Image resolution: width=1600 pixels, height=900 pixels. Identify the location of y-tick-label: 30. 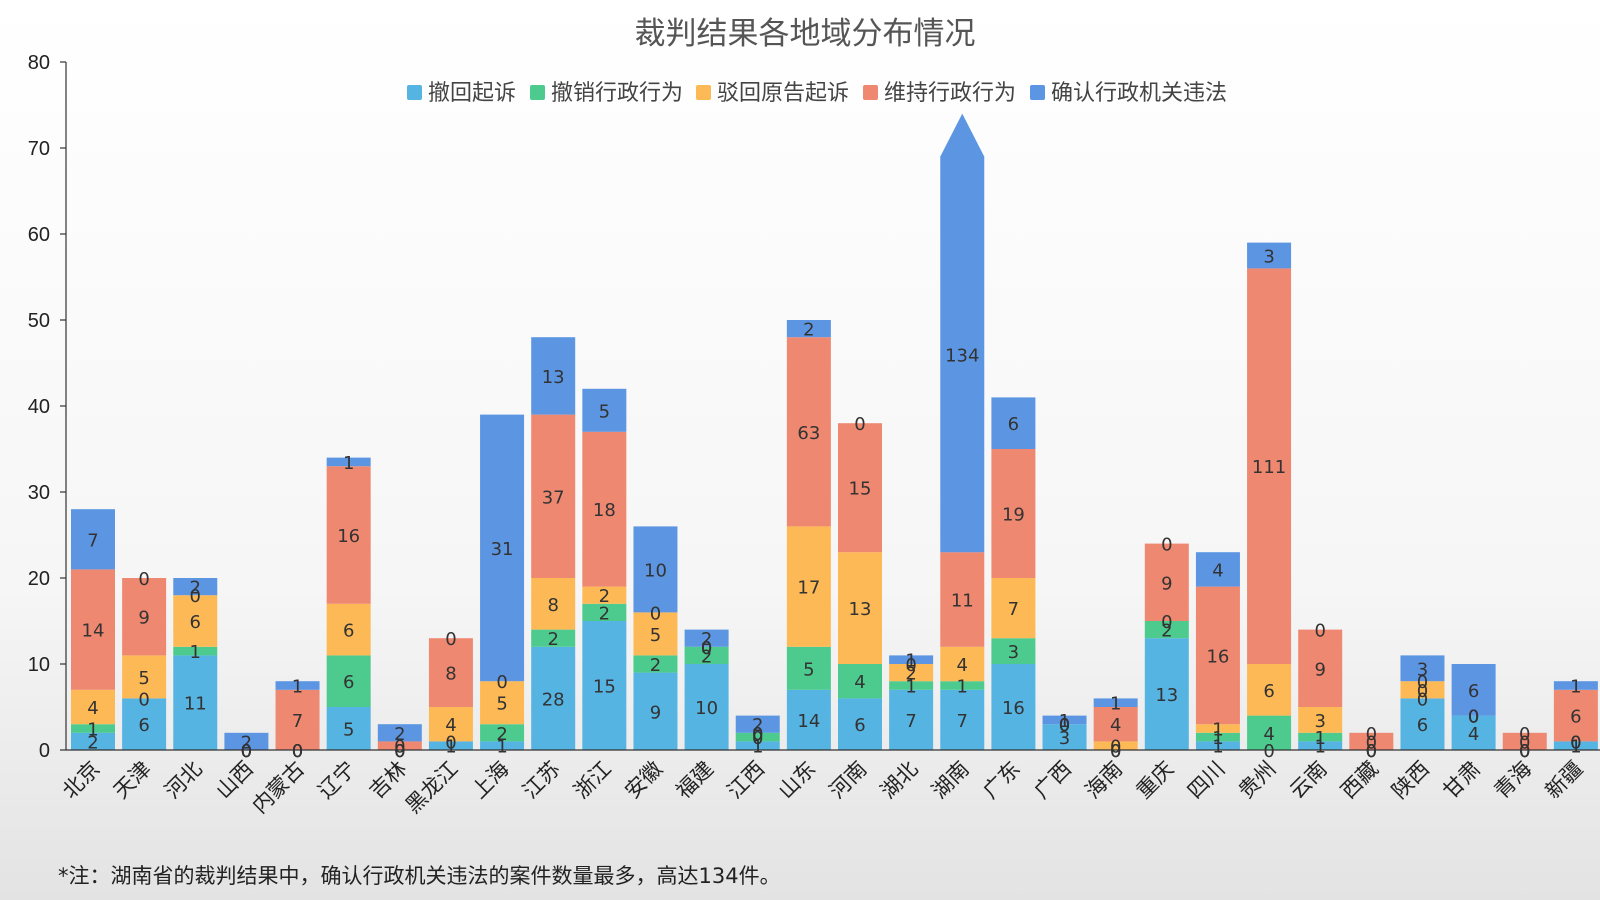
(39, 493).